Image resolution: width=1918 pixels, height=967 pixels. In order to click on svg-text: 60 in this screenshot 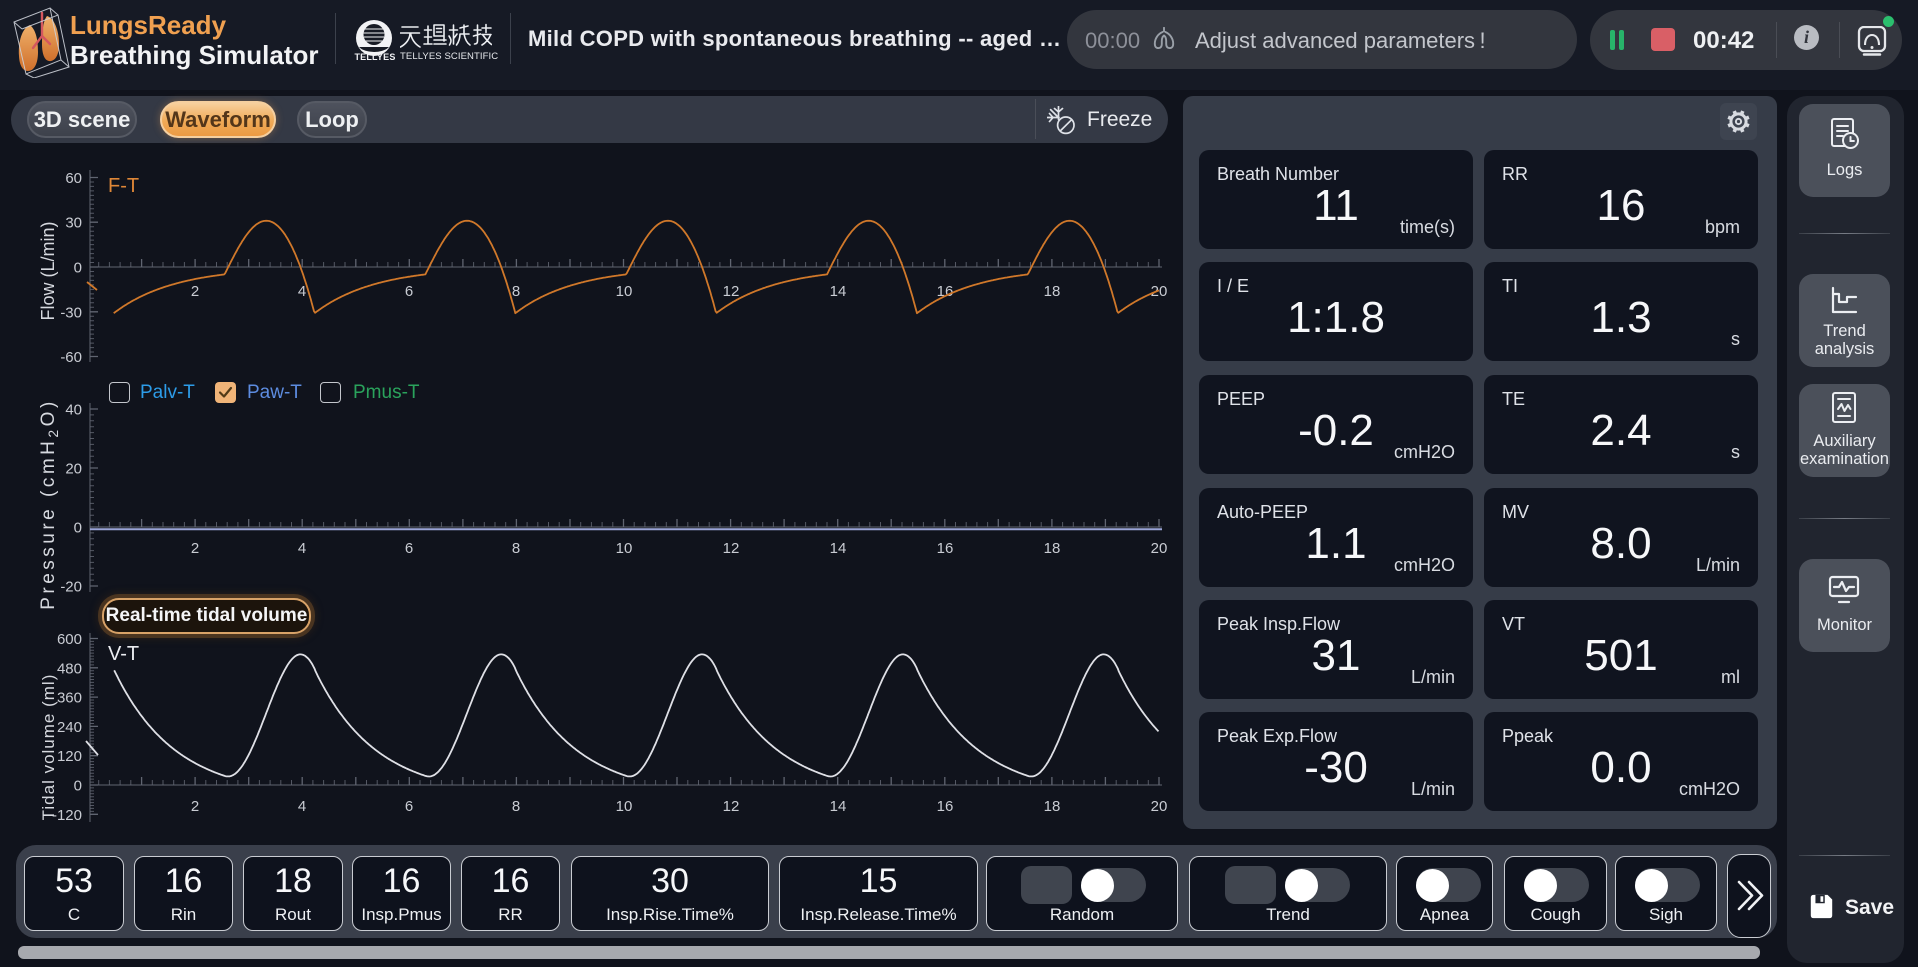, I will do `click(73, 178)`.